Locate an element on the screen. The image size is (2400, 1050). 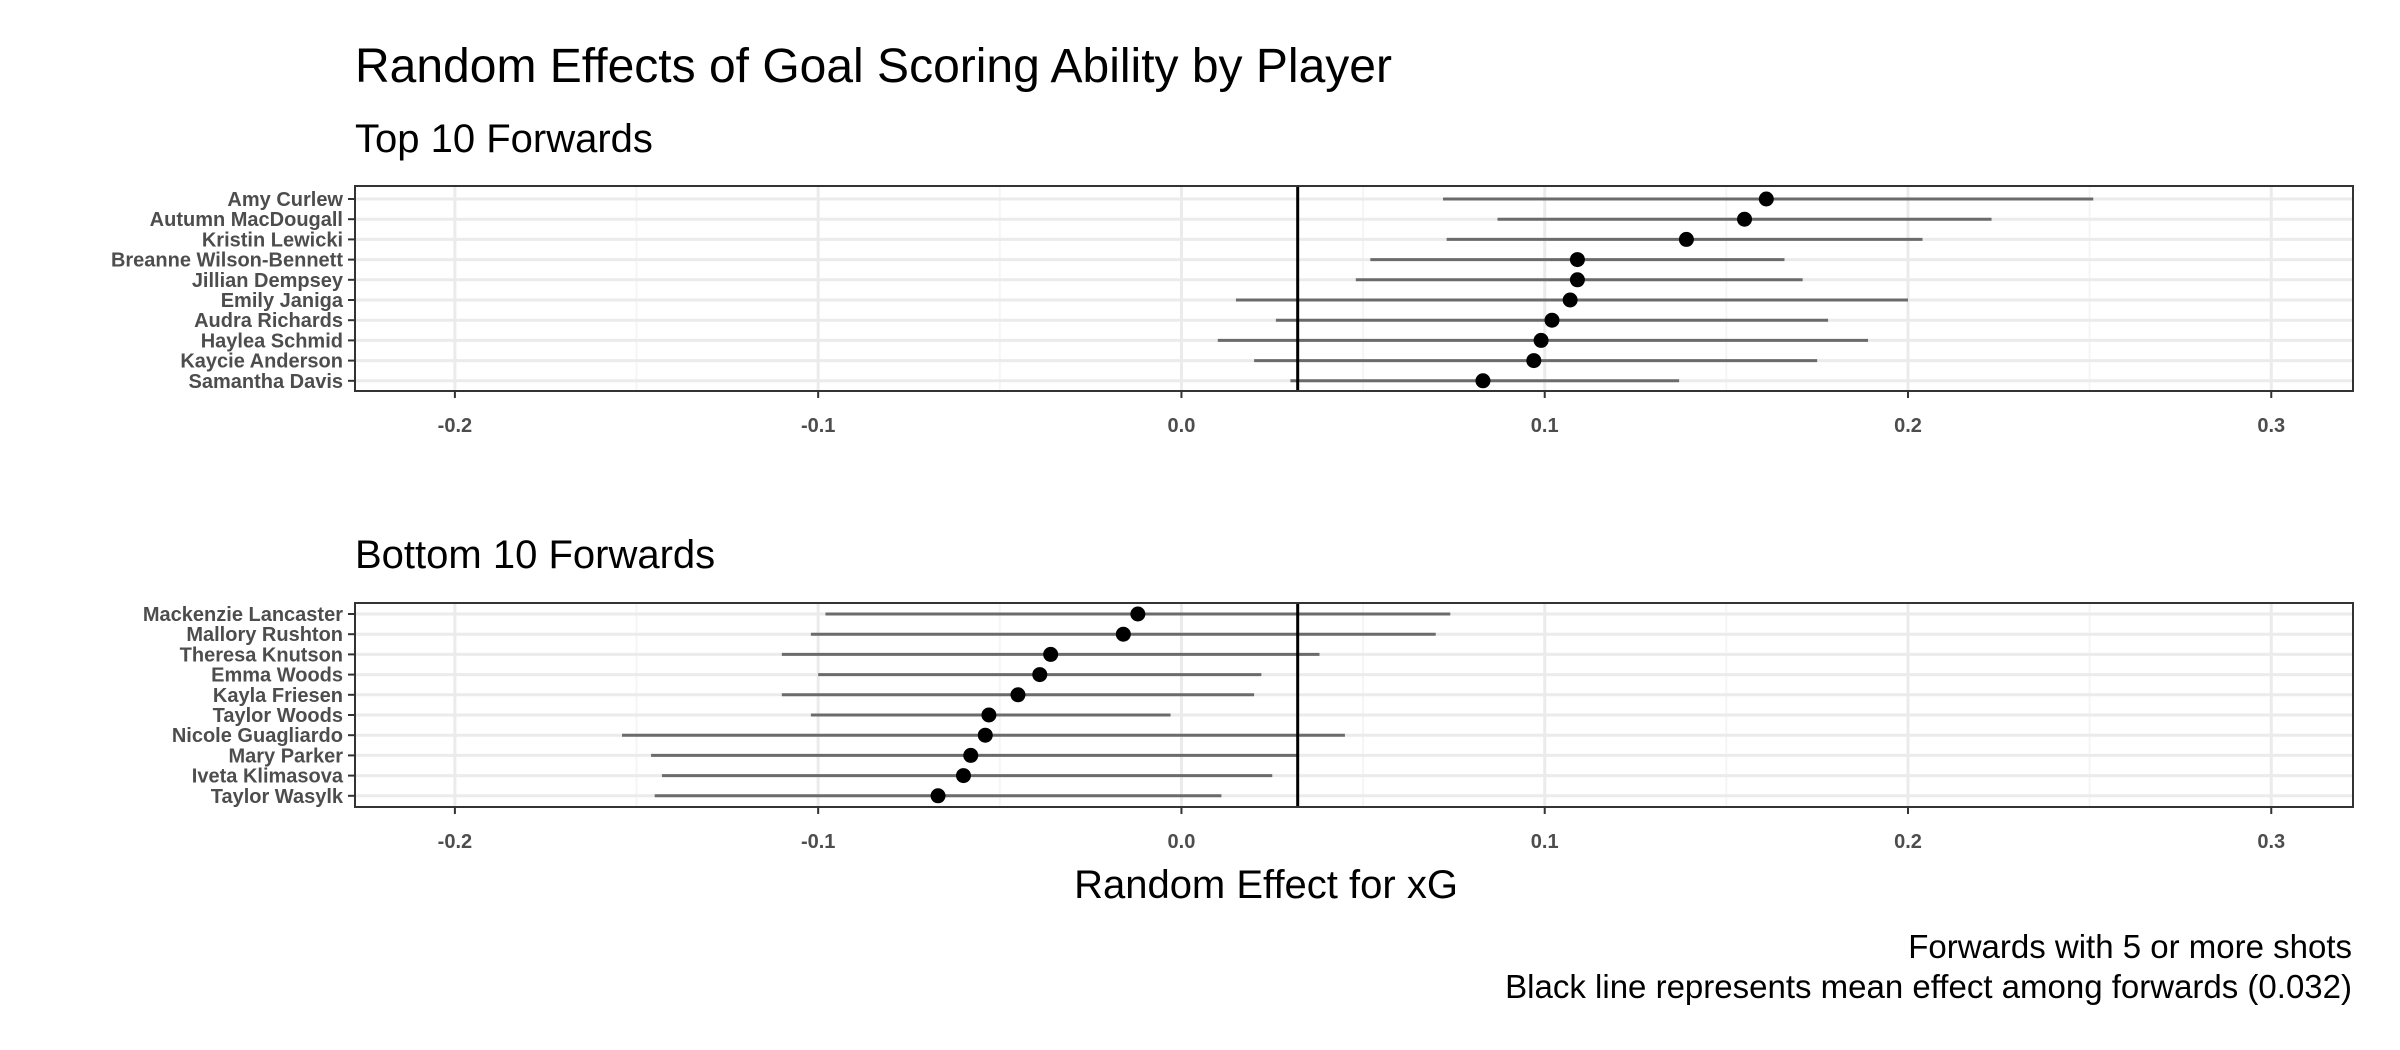
y-tick-label: Samantha Davis is located at coordinates (265, 382).